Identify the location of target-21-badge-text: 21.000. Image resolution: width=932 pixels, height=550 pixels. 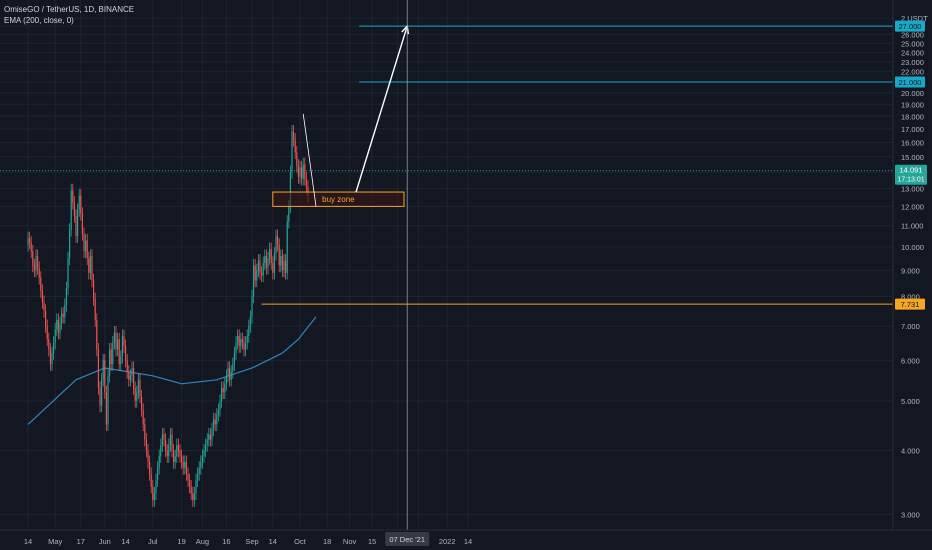
(910, 82).